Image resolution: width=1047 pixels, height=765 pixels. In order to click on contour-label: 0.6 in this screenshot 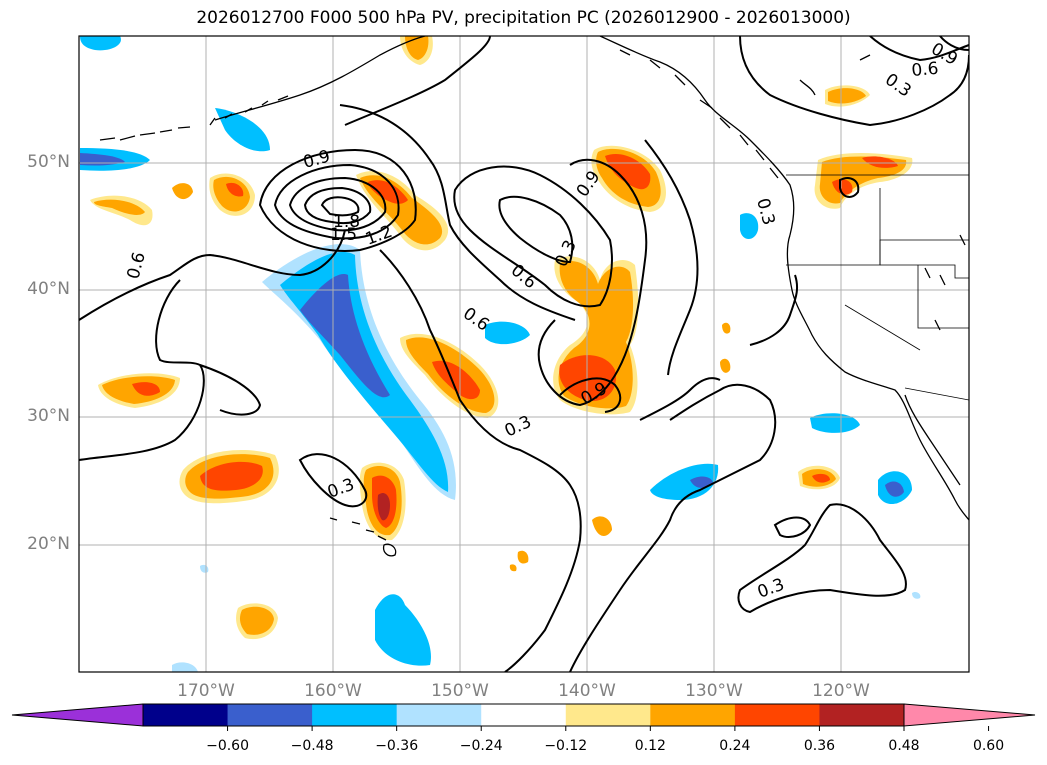, I will do `click(925, 70)`.